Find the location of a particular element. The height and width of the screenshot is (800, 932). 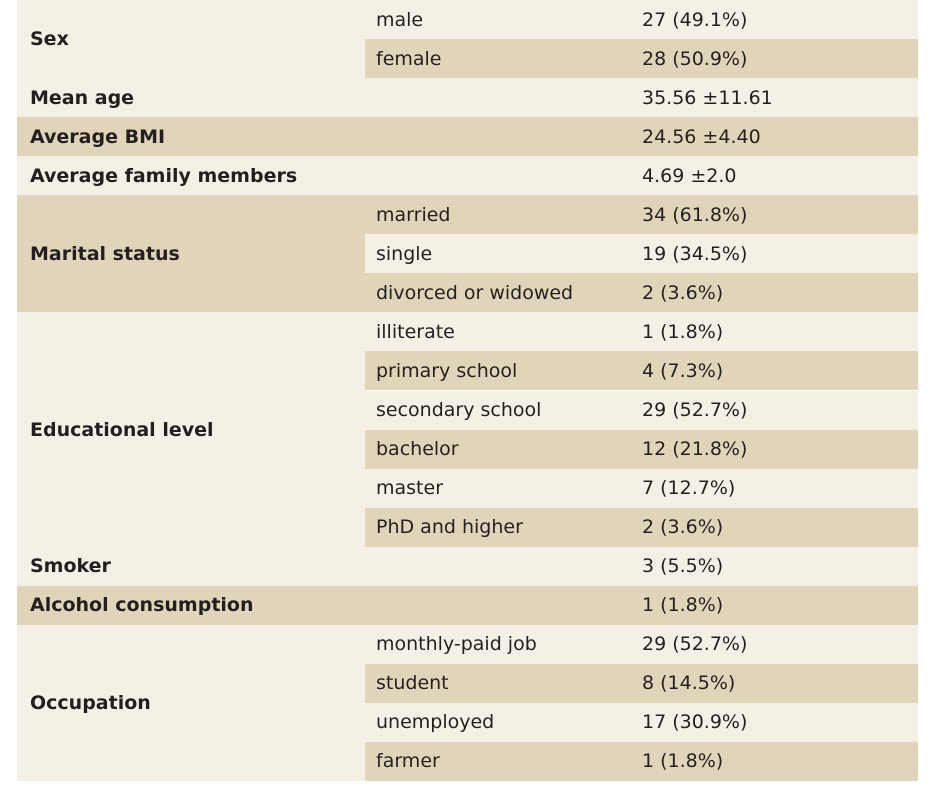

value-cell: 34 (61.8%) is located at coordinates (695, 214).